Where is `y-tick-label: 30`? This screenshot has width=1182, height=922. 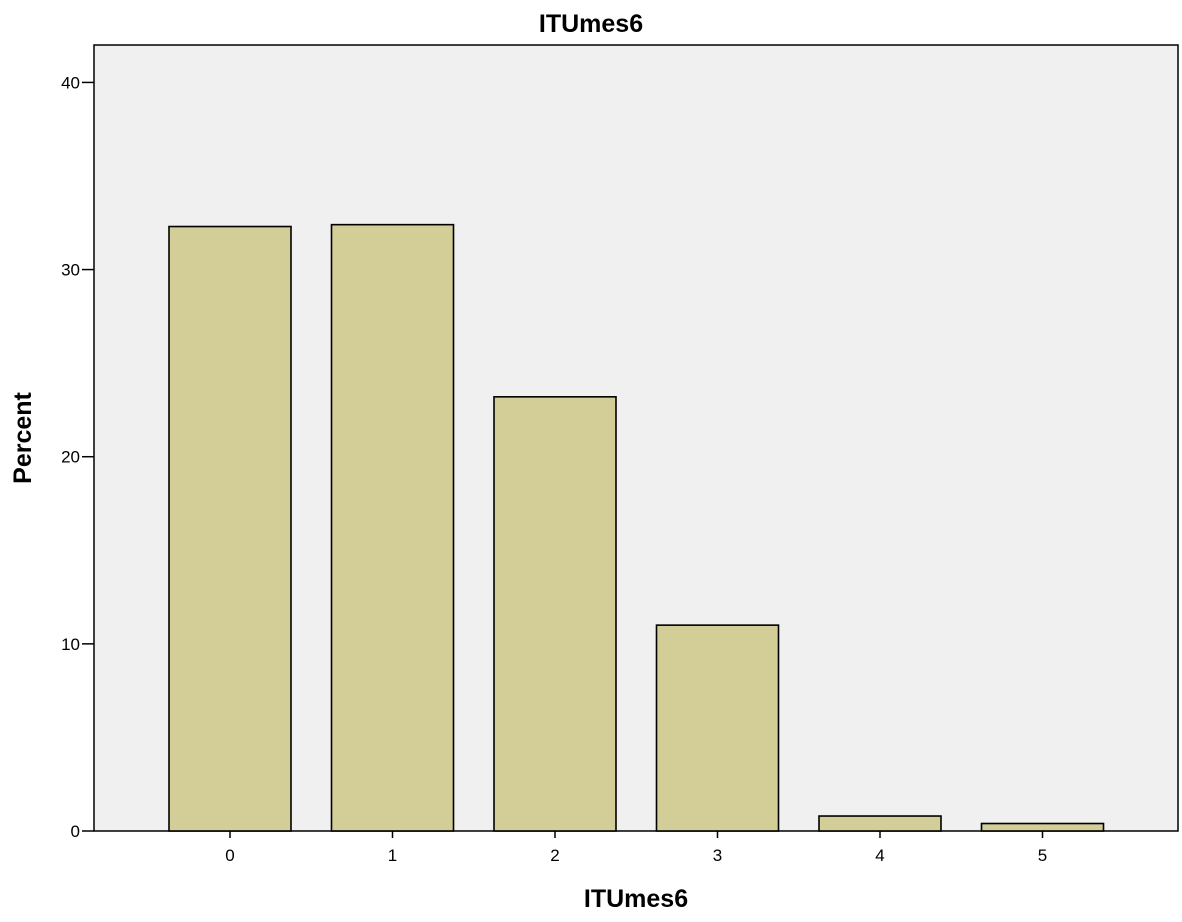 y-tick-label: 30 is located at coordinates (70, 270).